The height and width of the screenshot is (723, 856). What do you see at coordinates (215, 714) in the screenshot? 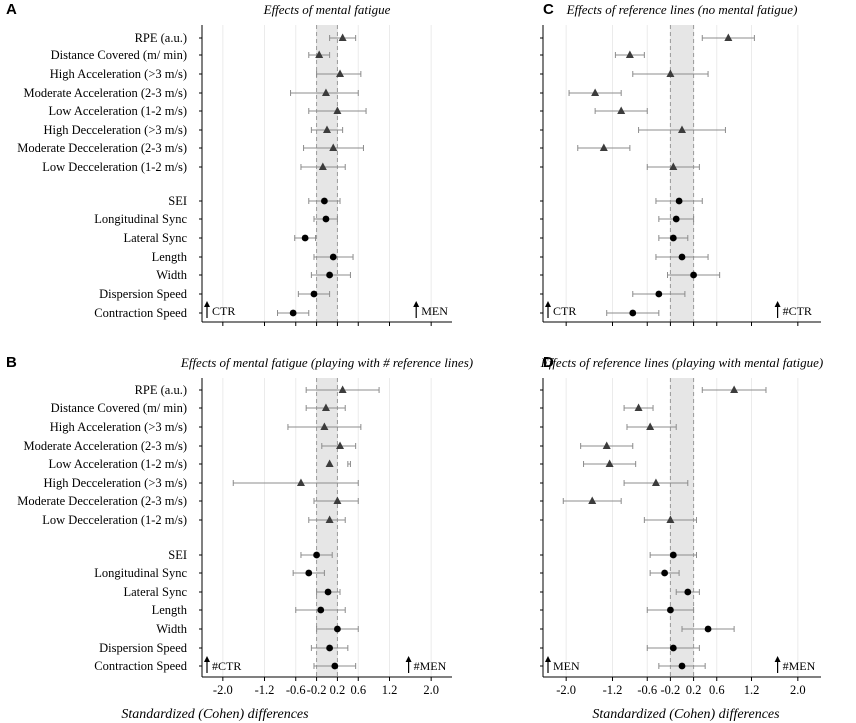
I see `x-axis-label-left: Standardized (Cohen) differences` at bounding box center [215, 714].